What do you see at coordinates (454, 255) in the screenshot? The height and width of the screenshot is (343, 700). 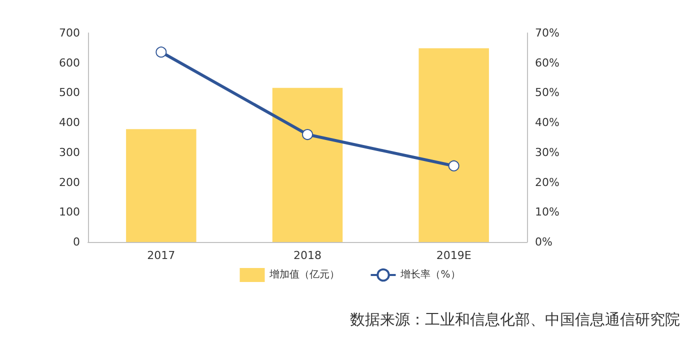 I see `x-tick-label: 2019E` at bounding box center [454, 255].